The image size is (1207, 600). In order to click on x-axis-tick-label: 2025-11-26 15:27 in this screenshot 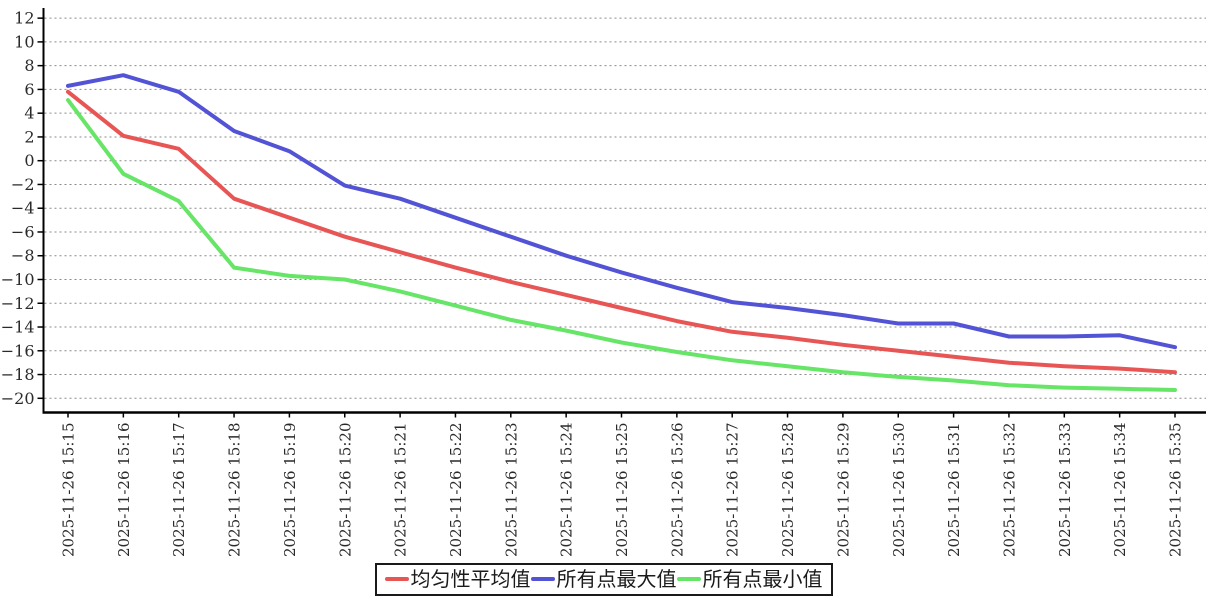, I will do `click(733, 490)`.